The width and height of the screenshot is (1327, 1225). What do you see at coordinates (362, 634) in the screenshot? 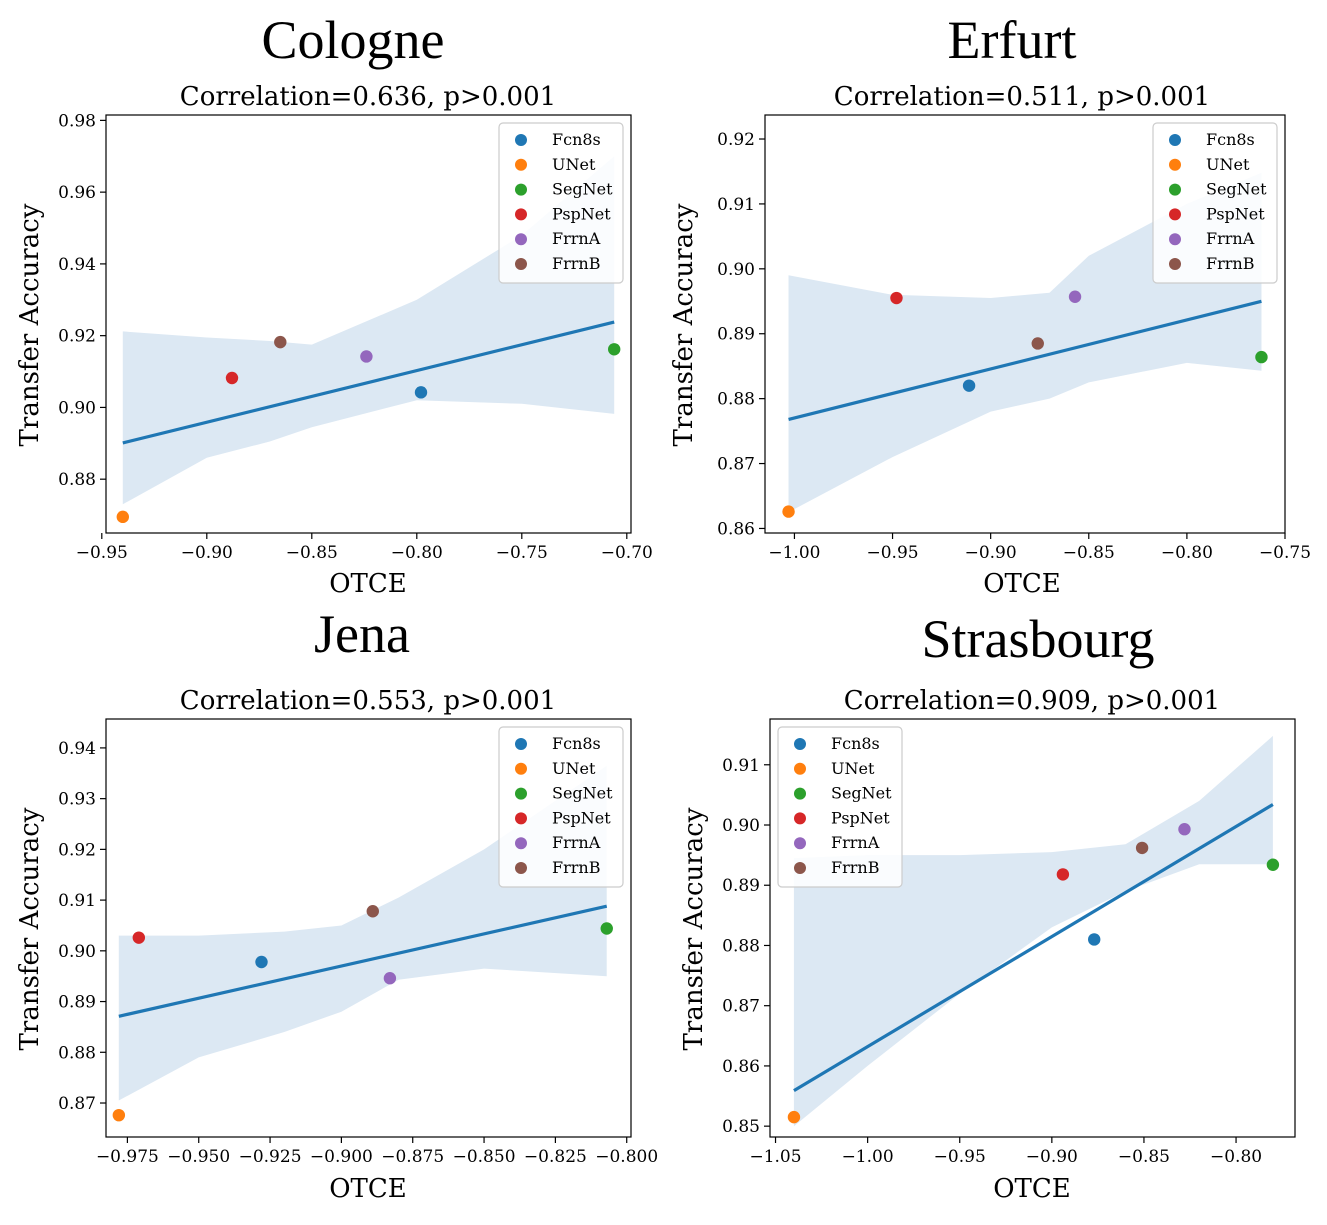
I see `city-title: Jena` at bounding box center [362, 634].